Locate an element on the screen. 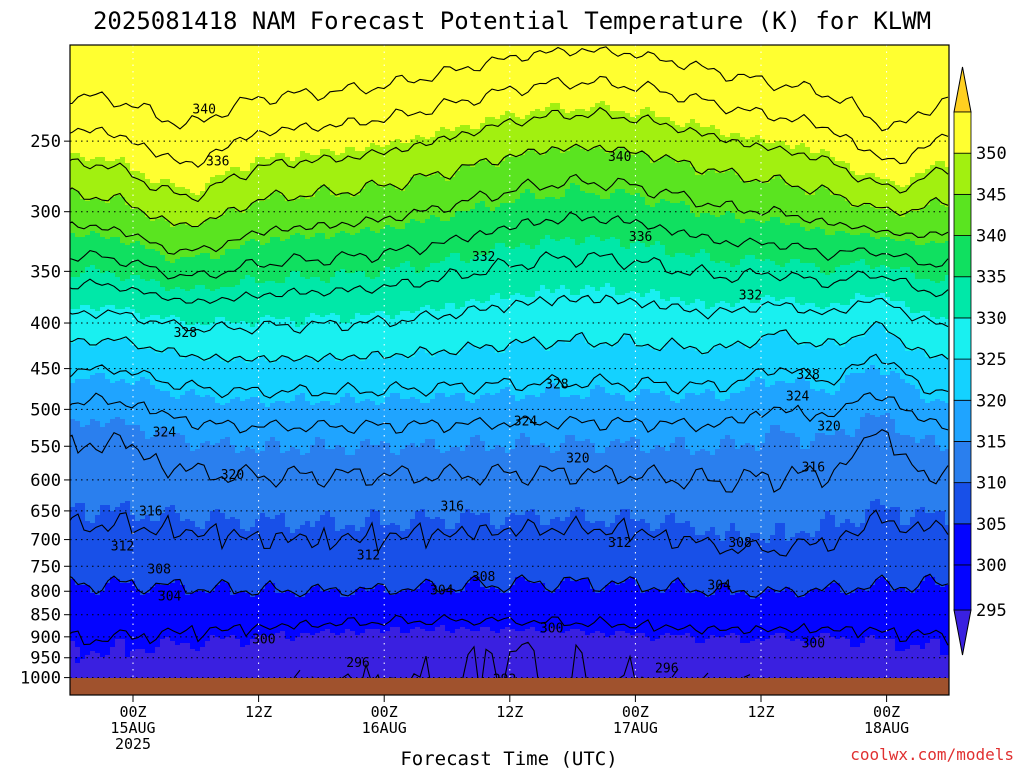  x-axis-label: Forecast Time (UTC) is located at coordinates (508, 758).